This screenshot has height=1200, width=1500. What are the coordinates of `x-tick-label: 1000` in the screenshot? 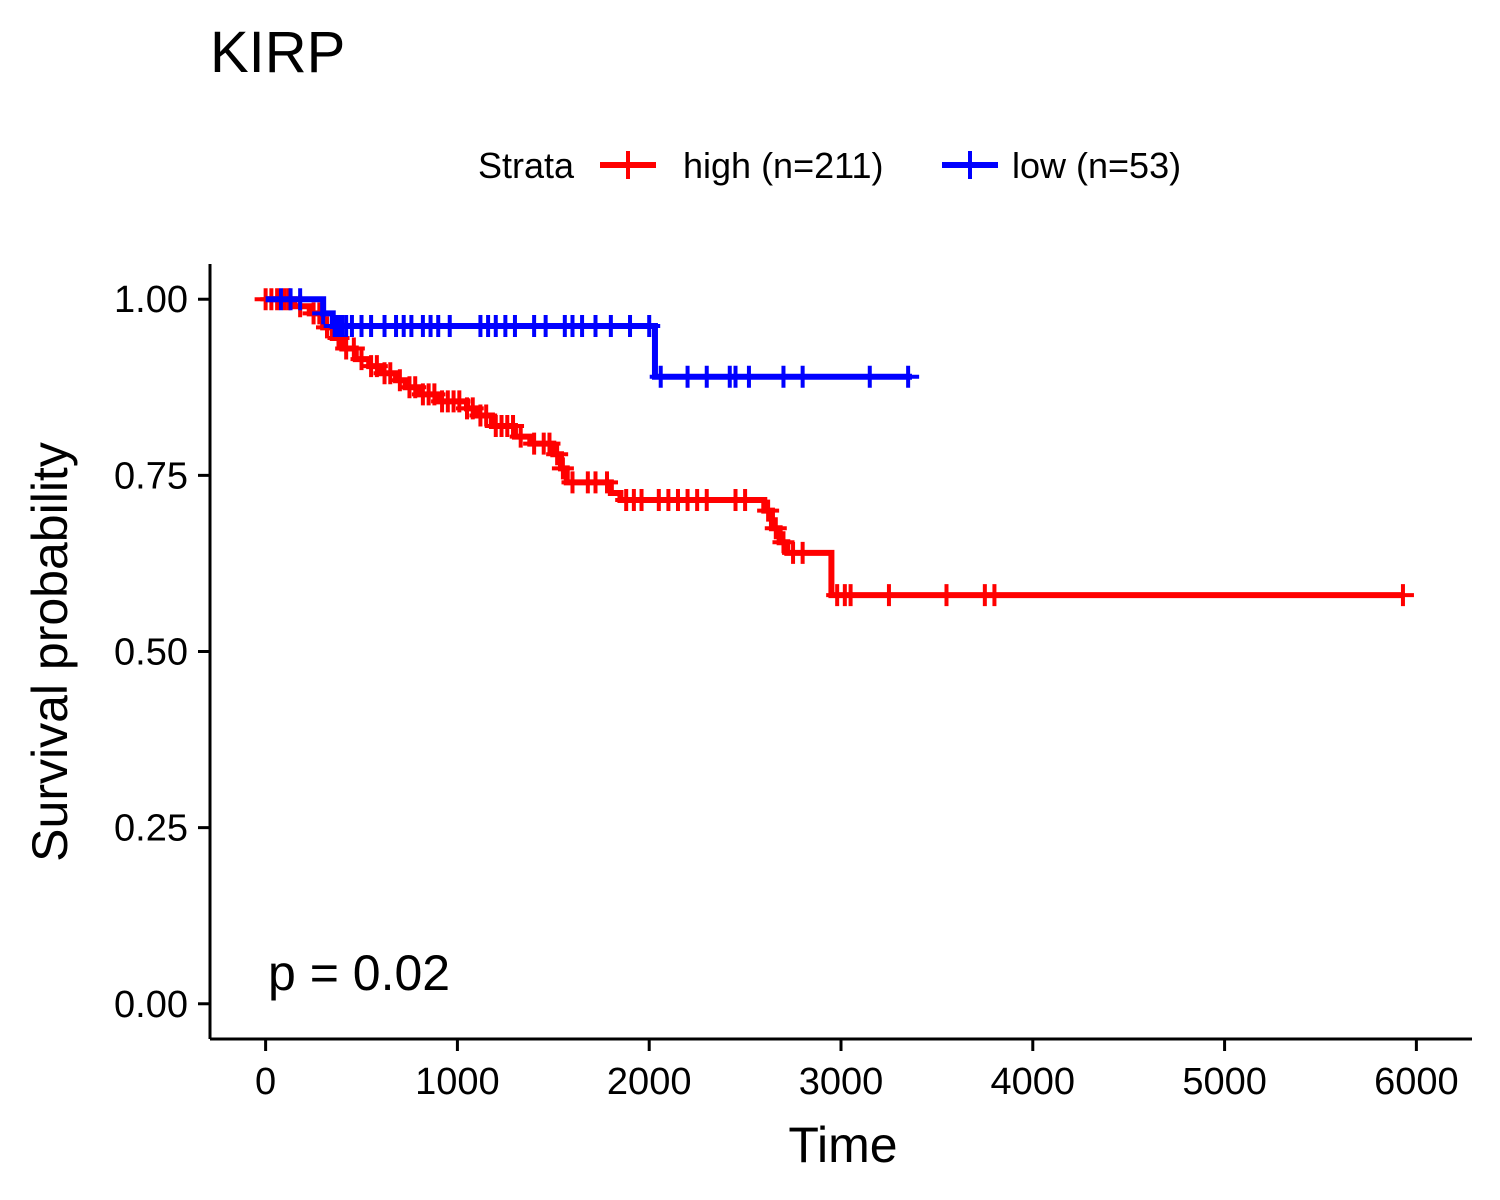 It's located at (457, 1082).